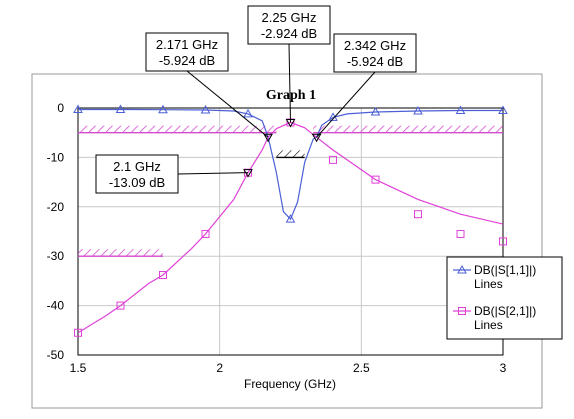  What do you see at coordinates (78, 368) in the screenshot?
I see `x-tick-label: 1.5` at bounding box center [78, 368].